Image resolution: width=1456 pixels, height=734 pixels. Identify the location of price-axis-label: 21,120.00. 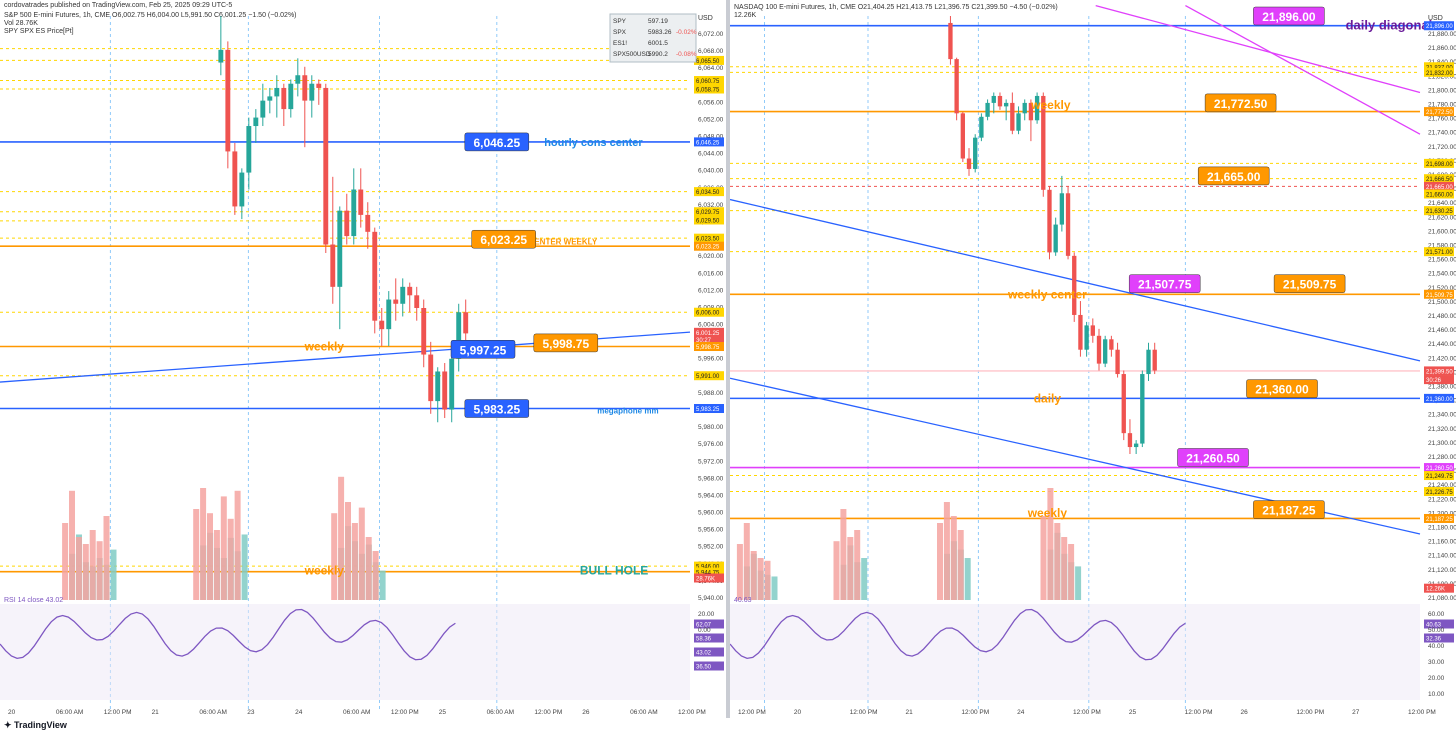
(1442, 570).